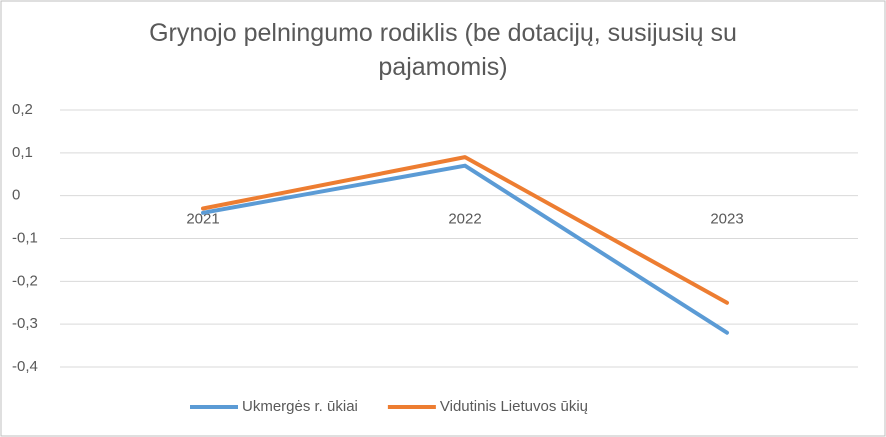  Describe the element at coordinates (25, 366) in the screenshot. I see `y-tick-label: -0,4` at that location.